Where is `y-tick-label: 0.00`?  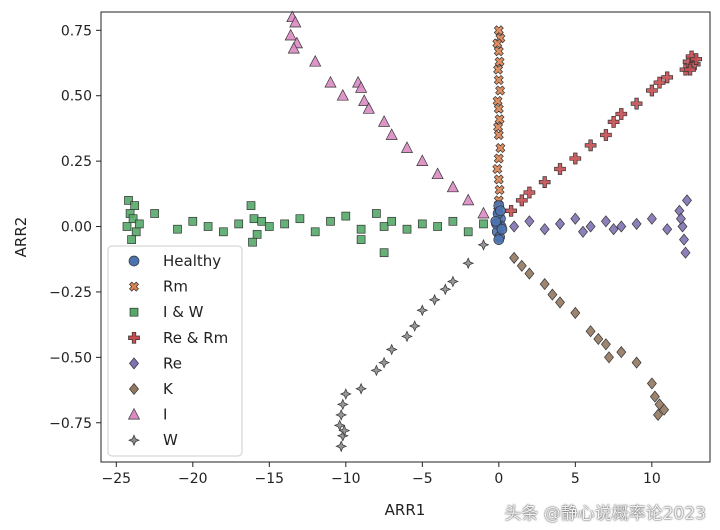 y-tick-label: 0.00 is located at coordinates (76, 228).